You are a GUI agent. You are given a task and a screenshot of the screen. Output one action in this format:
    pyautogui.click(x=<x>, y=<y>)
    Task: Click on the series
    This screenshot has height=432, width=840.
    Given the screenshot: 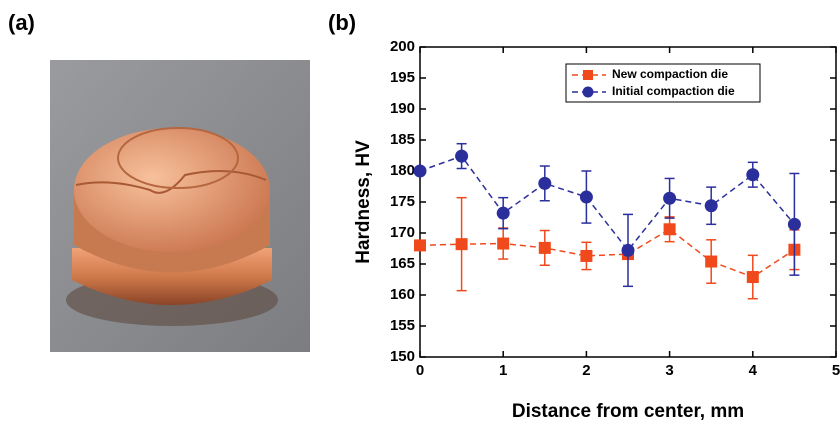 What is the action you would take?
    pyautogui.click(x=607, y=248)
    